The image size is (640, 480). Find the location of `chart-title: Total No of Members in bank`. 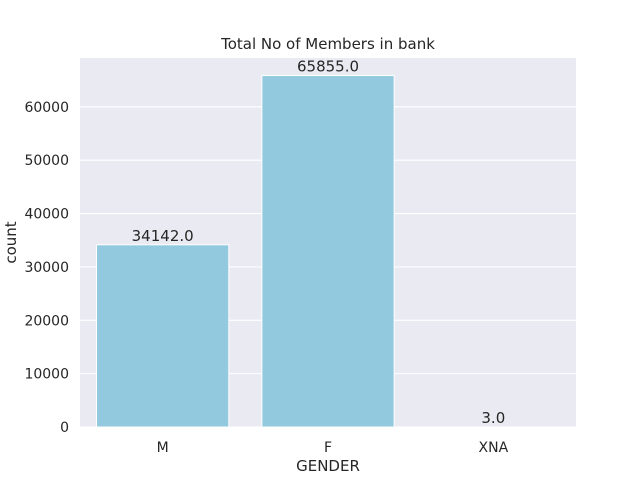

chart-title: Total No of Members in bank is located at coordinates (327, 44).